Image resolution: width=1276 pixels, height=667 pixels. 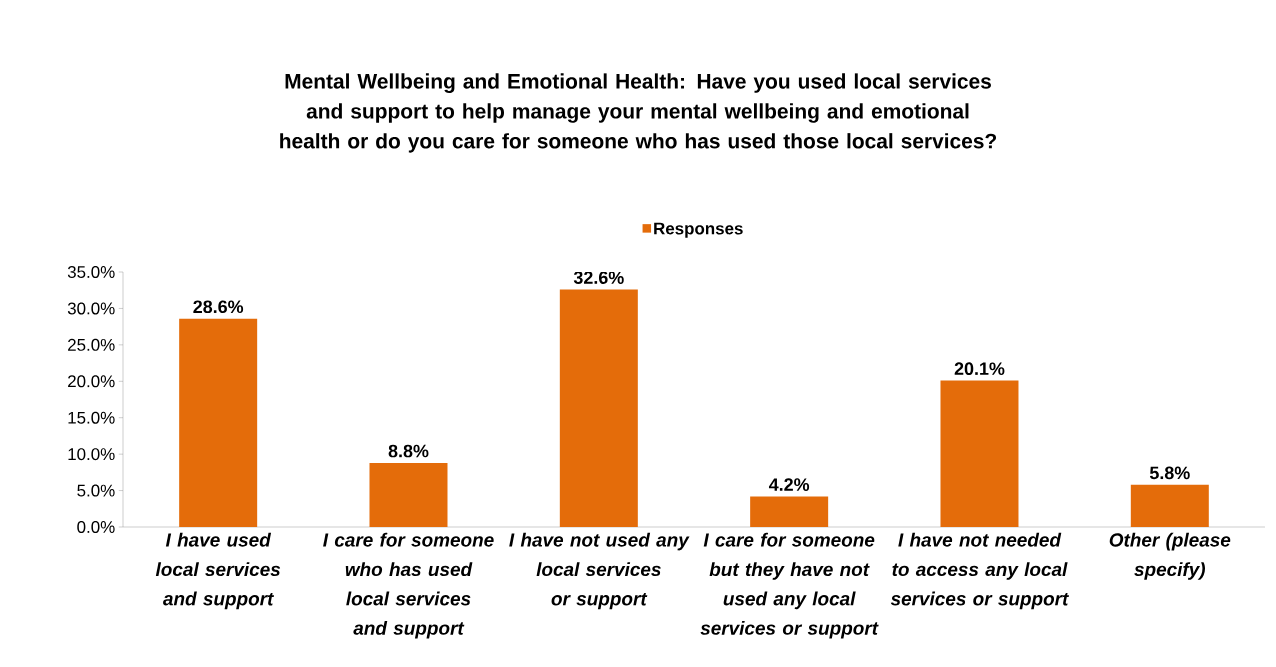 What do you see at coordinates (91, 417) in the screenshot?
I see `y-tick-label: 15.0%` at bounding box center [91, 417].